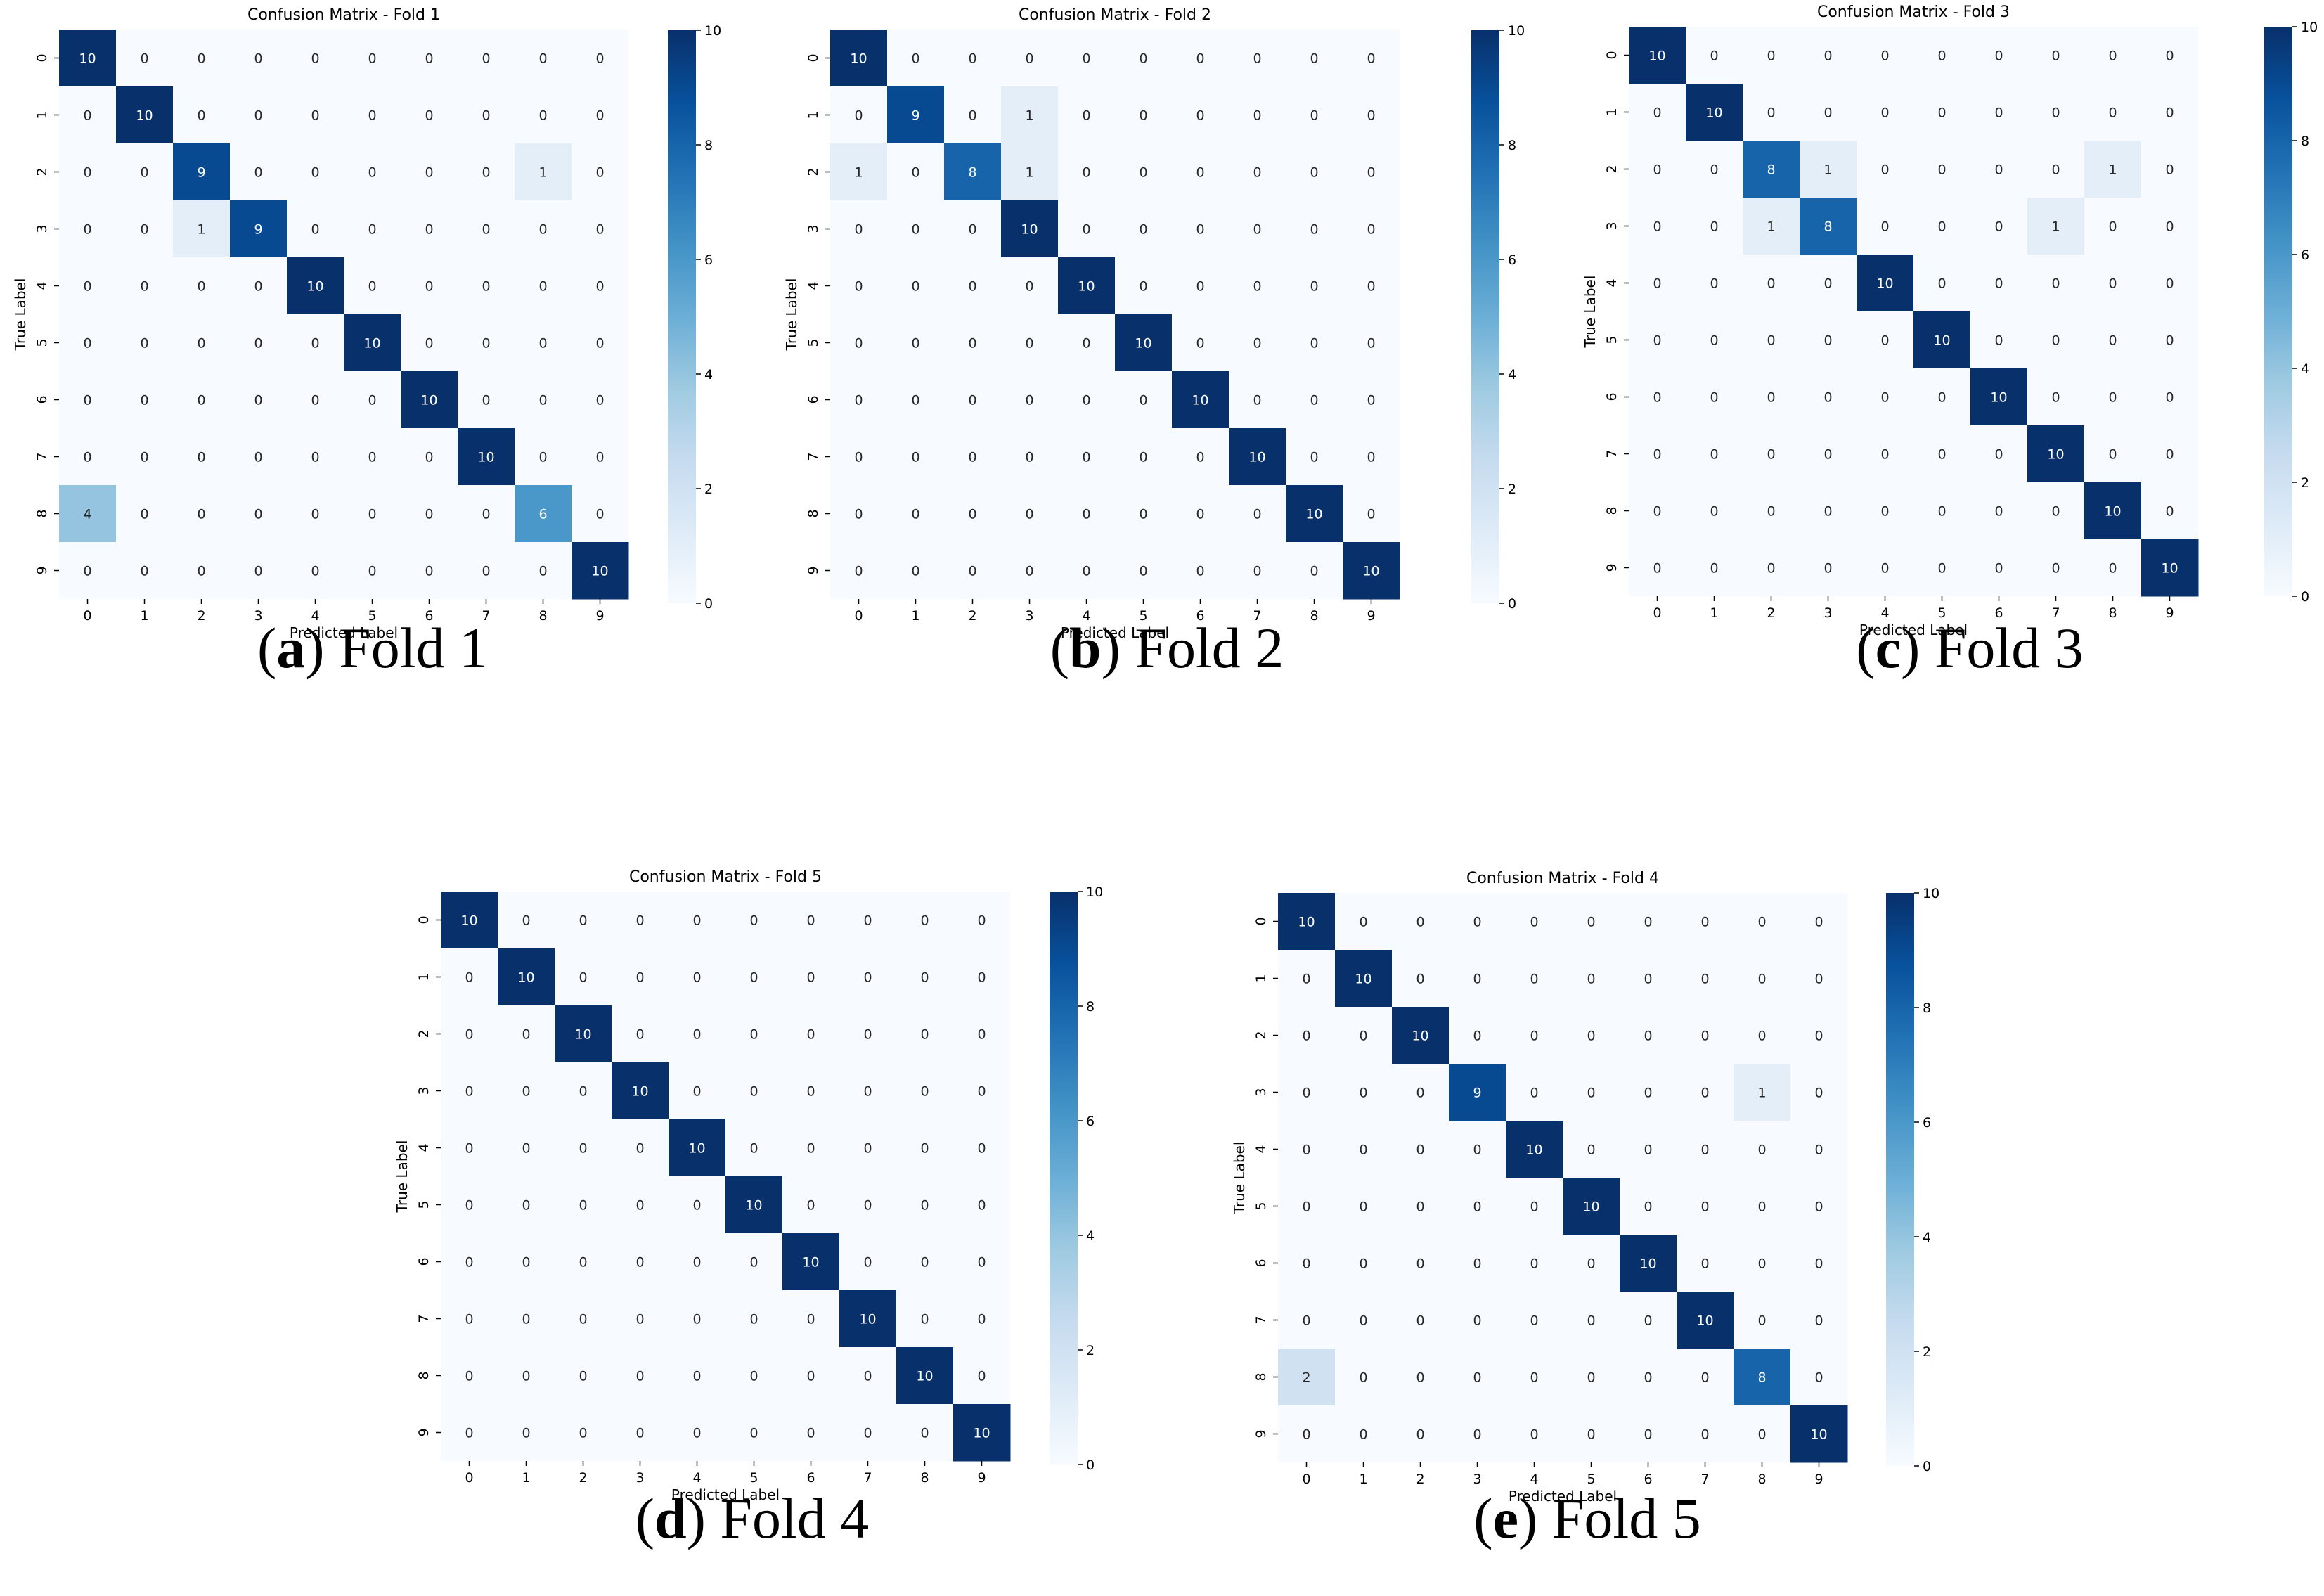 The image size is (2324, 1596). I want to click on colorbar-tick-label: 4, so click(1512, 374).